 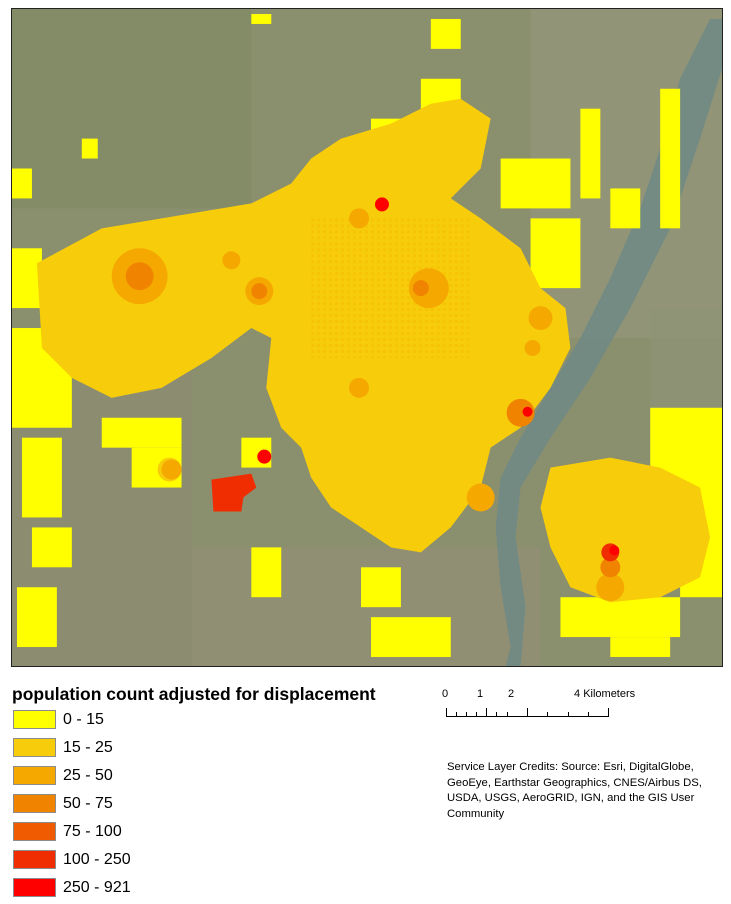 What do you see at coordinates (92, 831) in the screenshot?
I see `legend-label: 75 - 100` at bounding box center [92, 831].